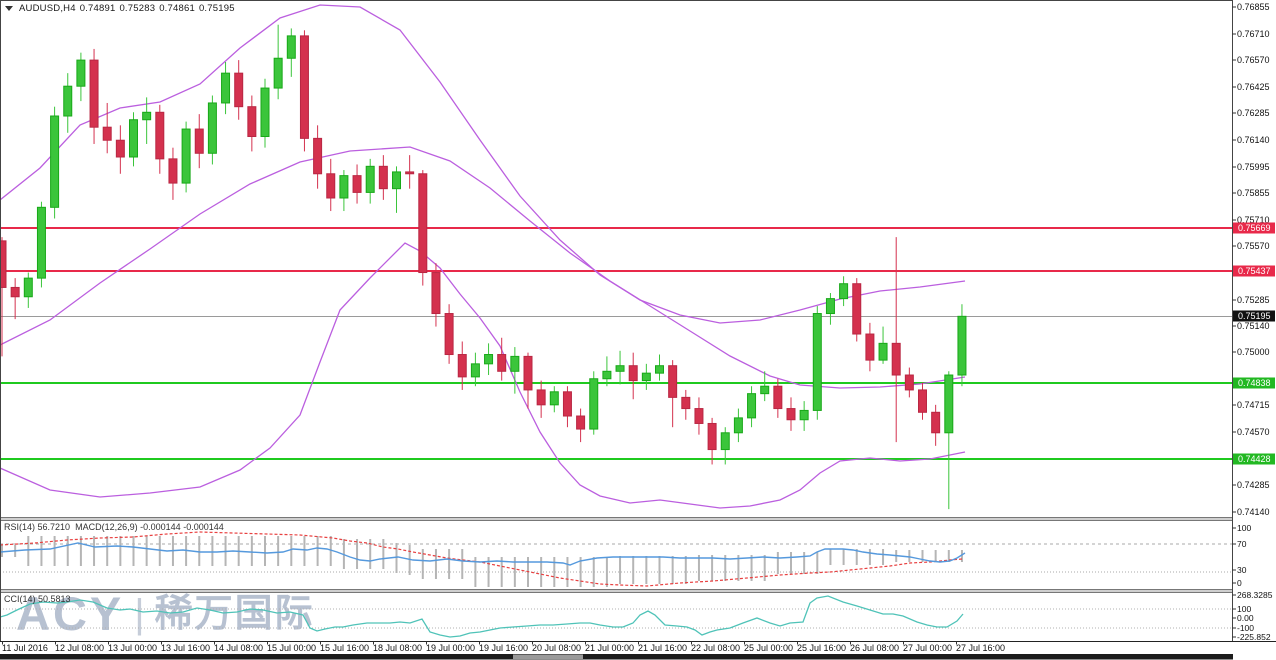 The width and height of the screenshot is (1276, 660). Describe the element at coordinates (1253, 352) in the screenshot. I see `price-axis-label: 0.75000` at that location.